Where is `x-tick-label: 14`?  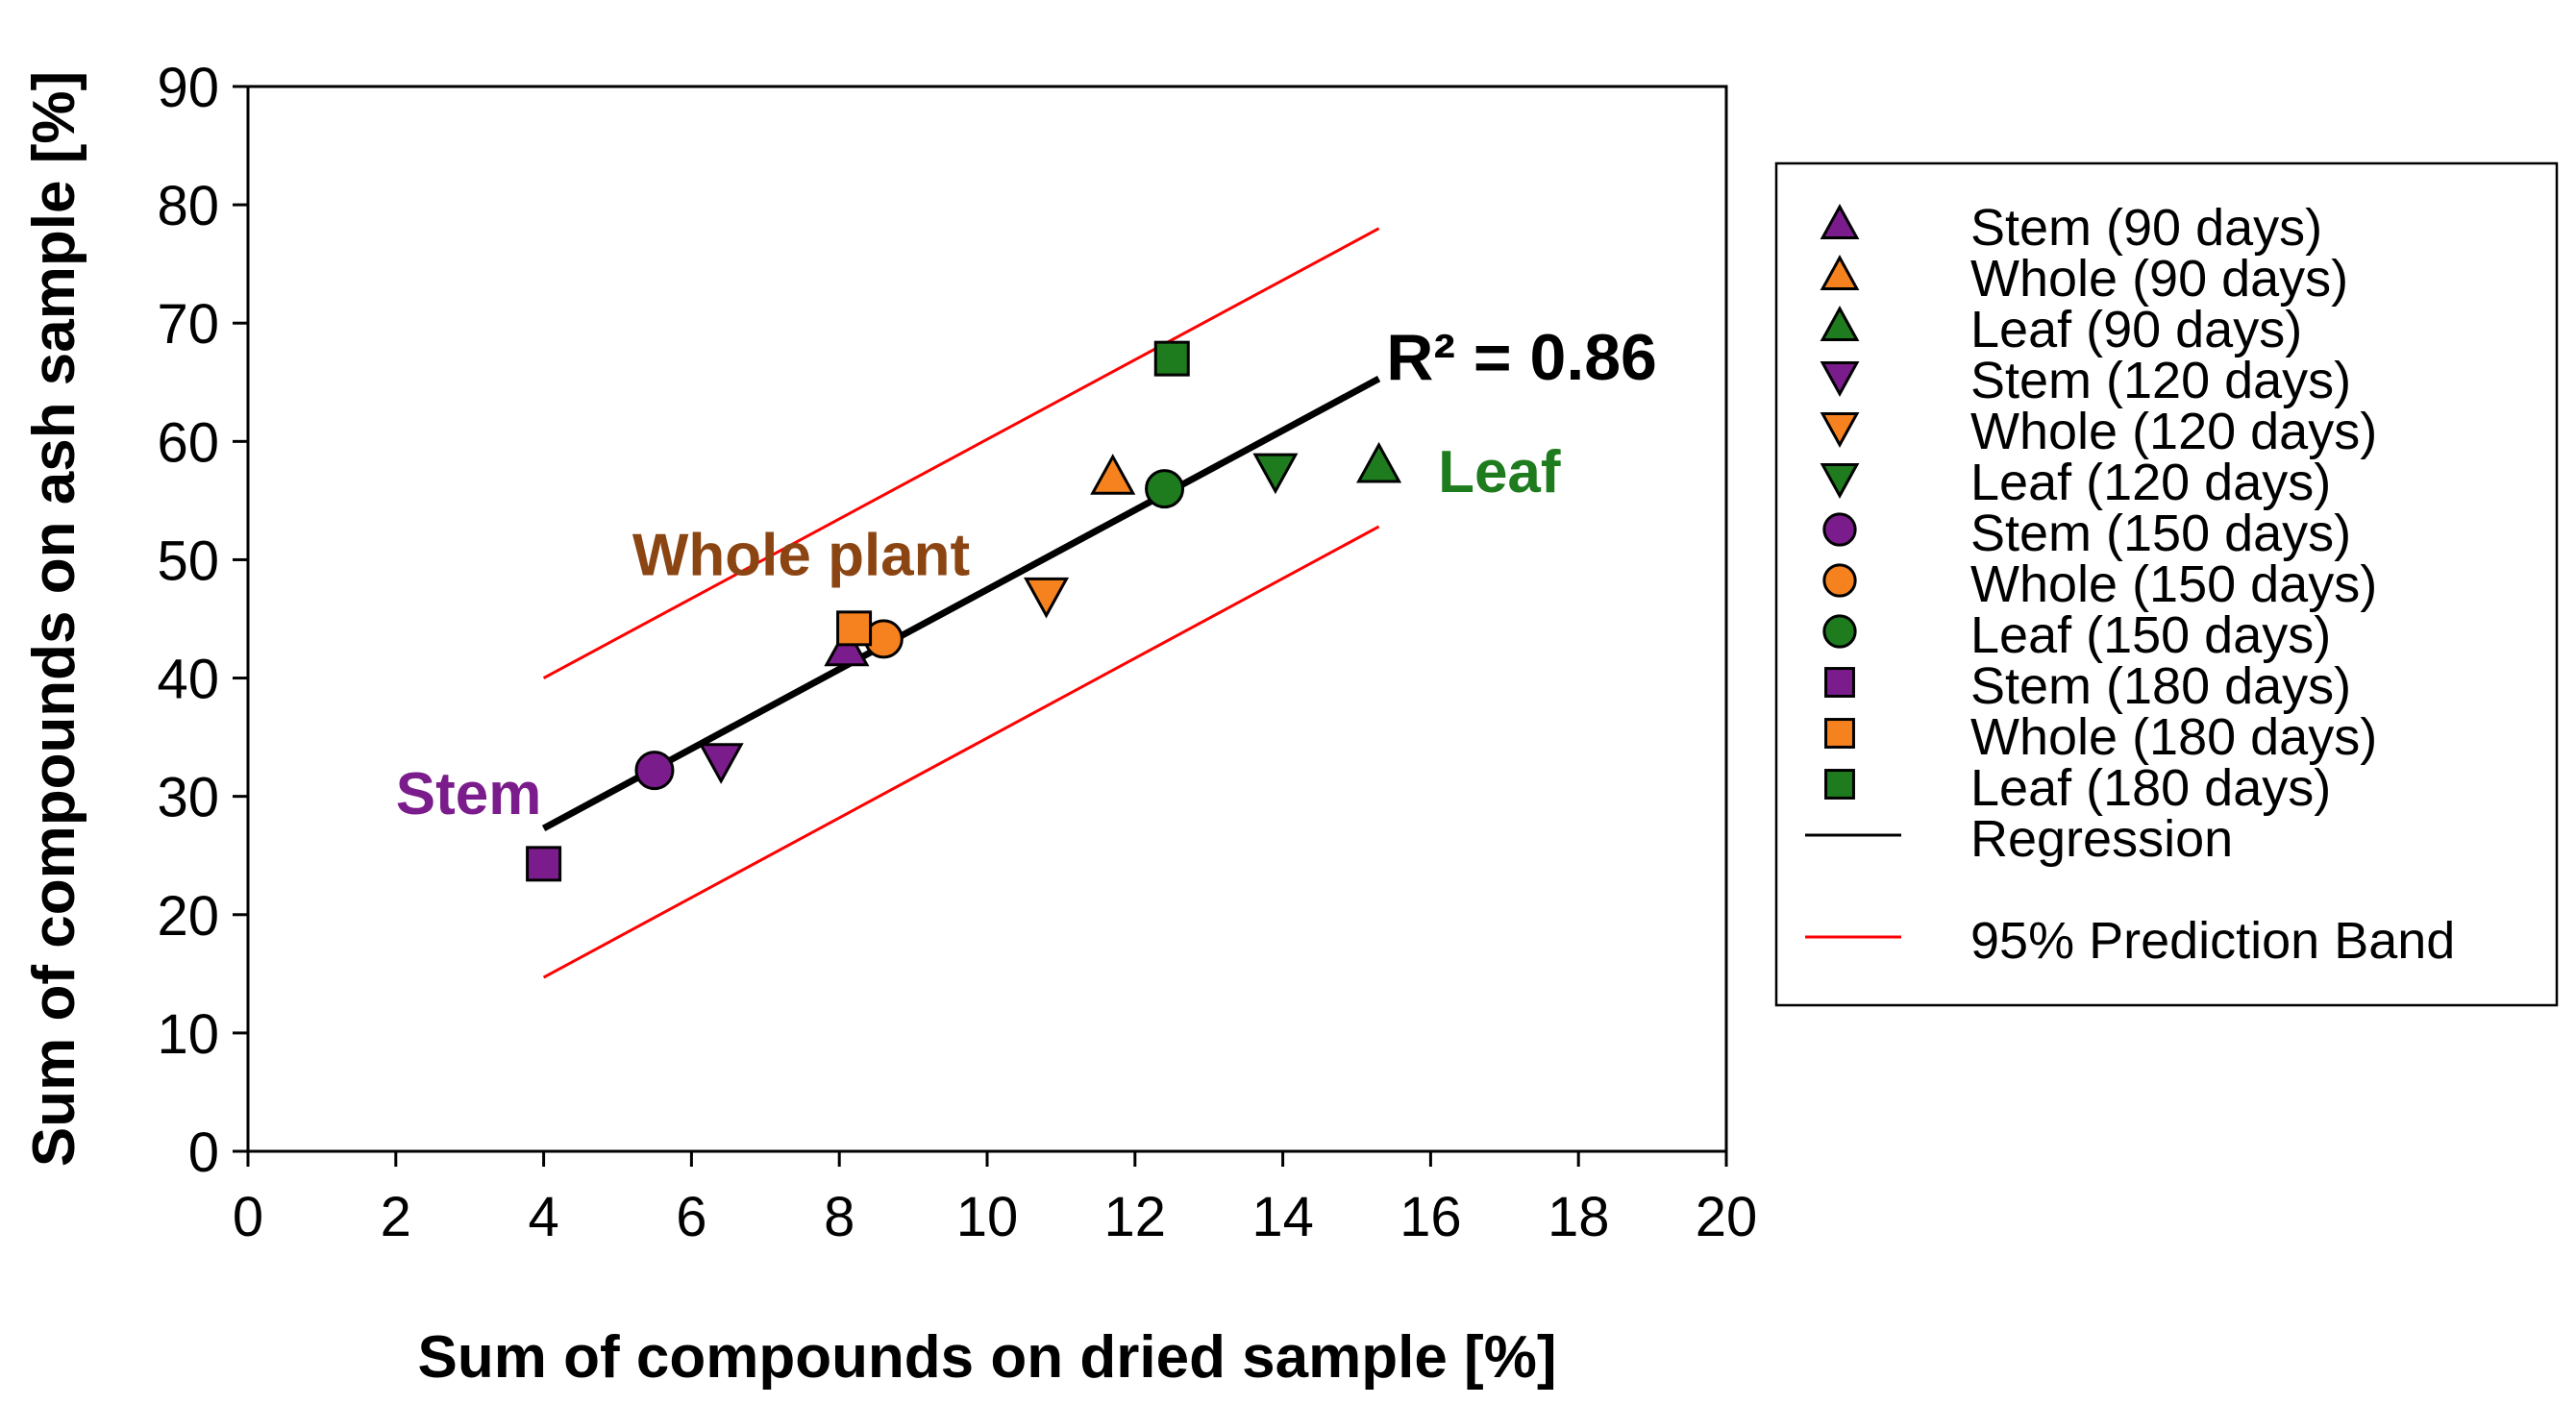 x-tick-label: 14 is located at coordinates (1282, 1217).